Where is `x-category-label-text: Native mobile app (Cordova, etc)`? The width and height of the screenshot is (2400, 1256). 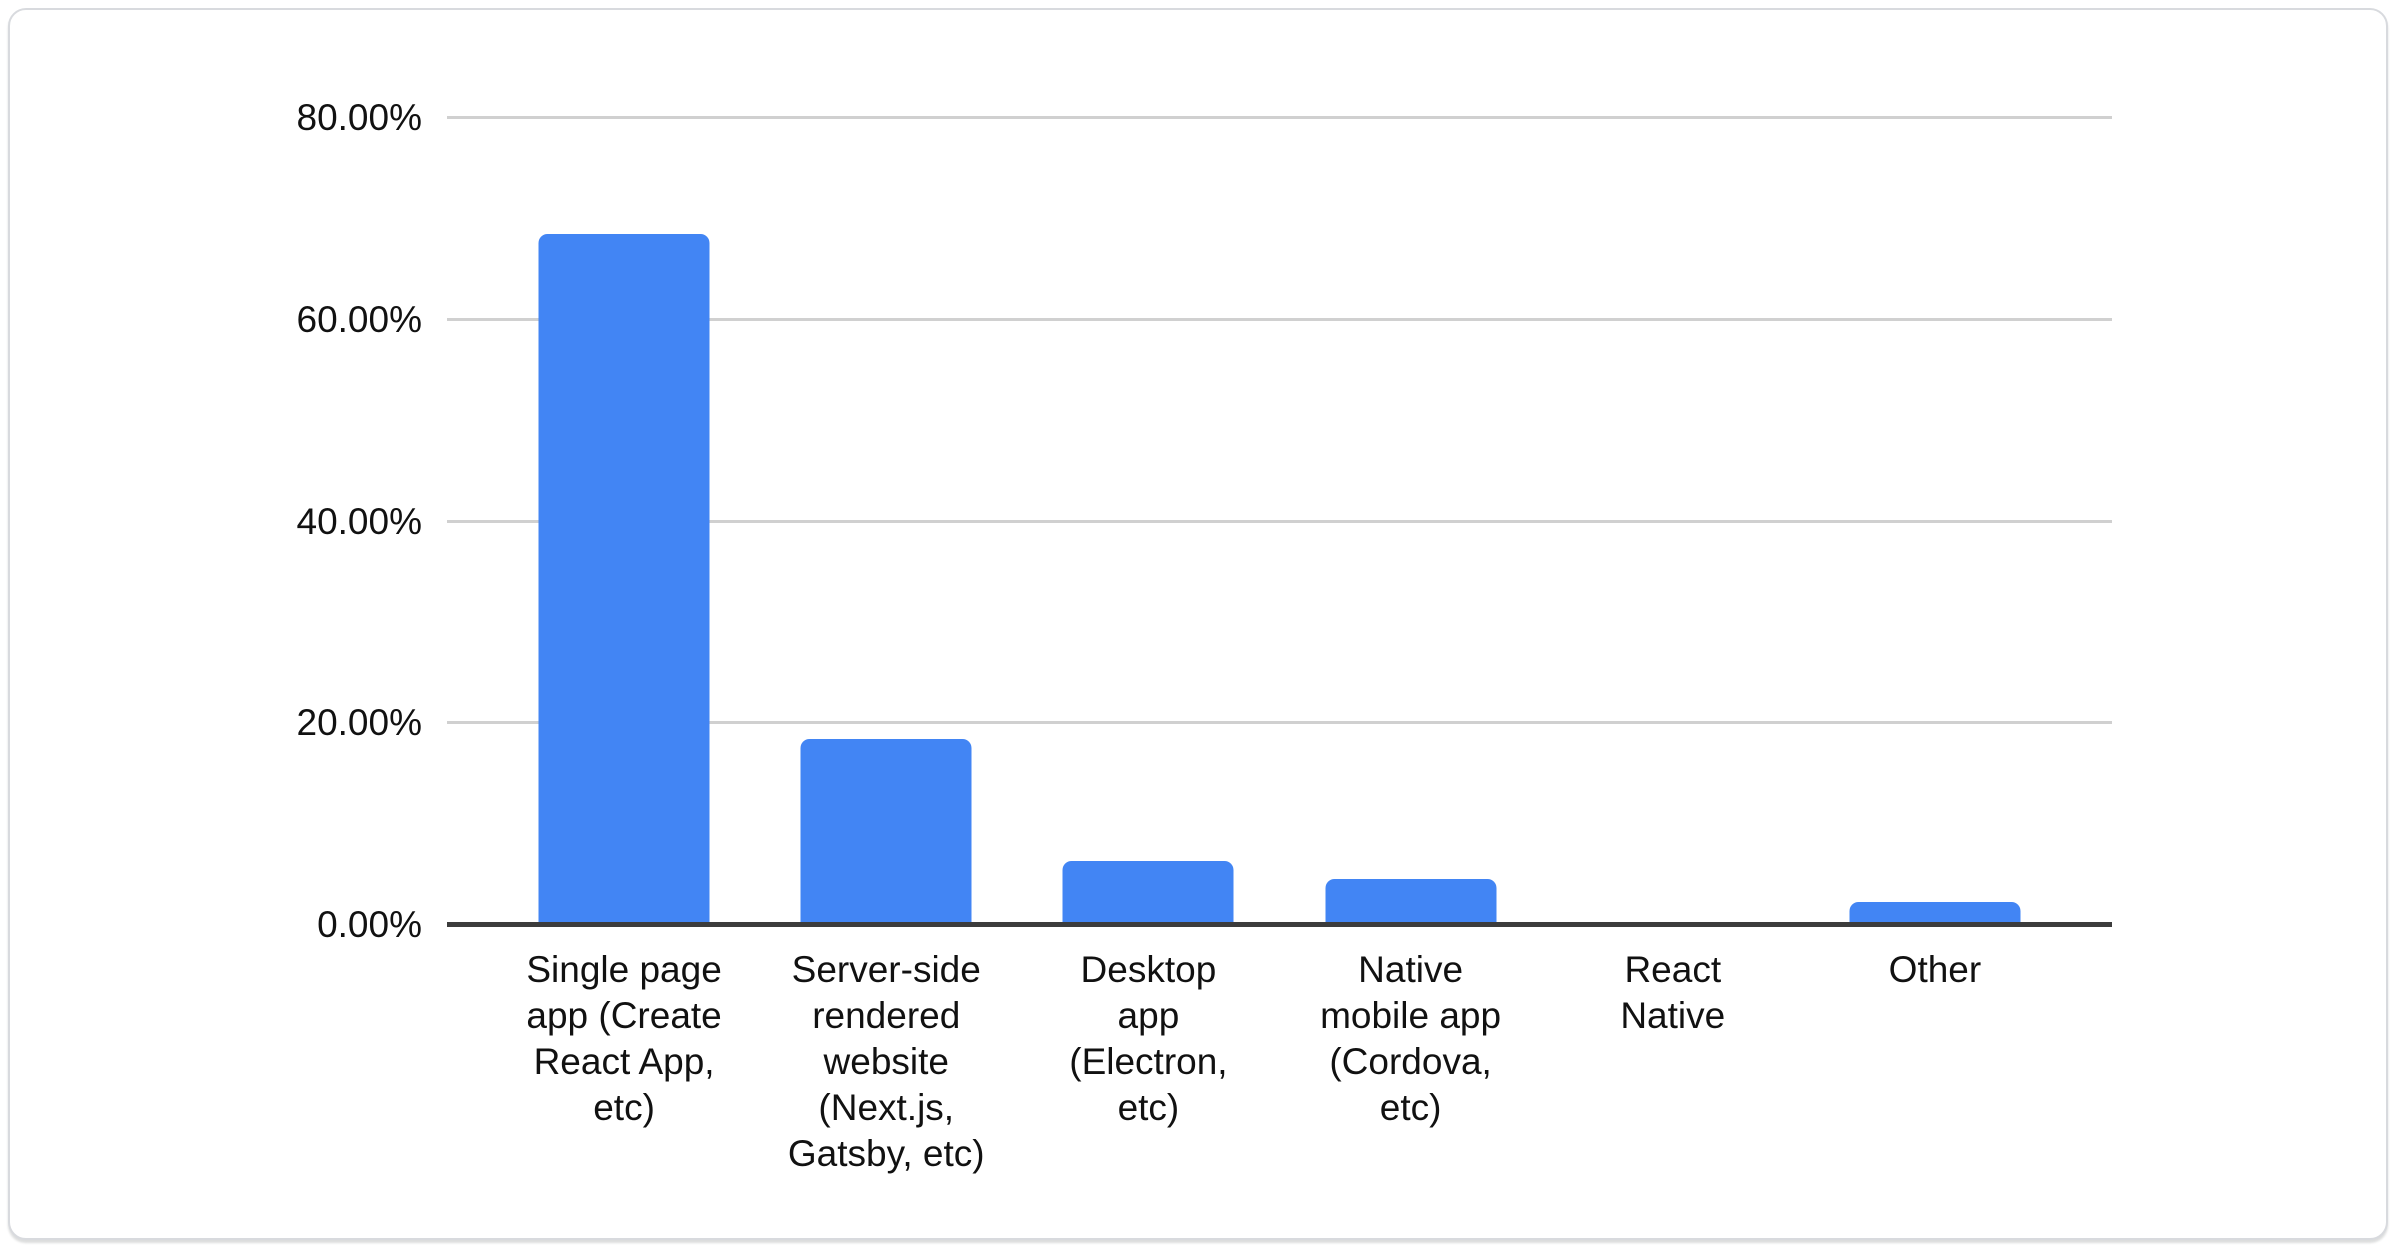
x-category-label-text: Native mobile app (Cordova, etc) is located at coordinates (1411, 1038).